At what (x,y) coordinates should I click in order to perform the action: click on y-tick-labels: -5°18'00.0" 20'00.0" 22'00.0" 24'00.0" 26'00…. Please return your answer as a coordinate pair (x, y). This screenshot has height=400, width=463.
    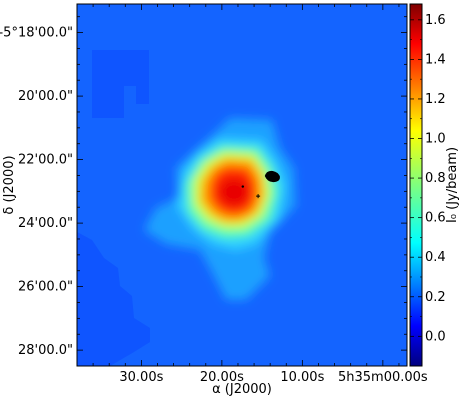
    Looking at the image, I should click on (36, 192).